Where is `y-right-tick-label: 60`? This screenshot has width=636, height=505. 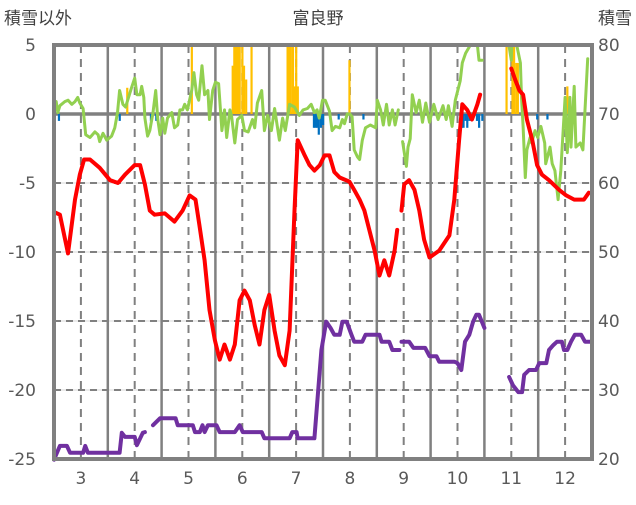
y-right-tick-label: 60 is located at coordinates (609, 184).